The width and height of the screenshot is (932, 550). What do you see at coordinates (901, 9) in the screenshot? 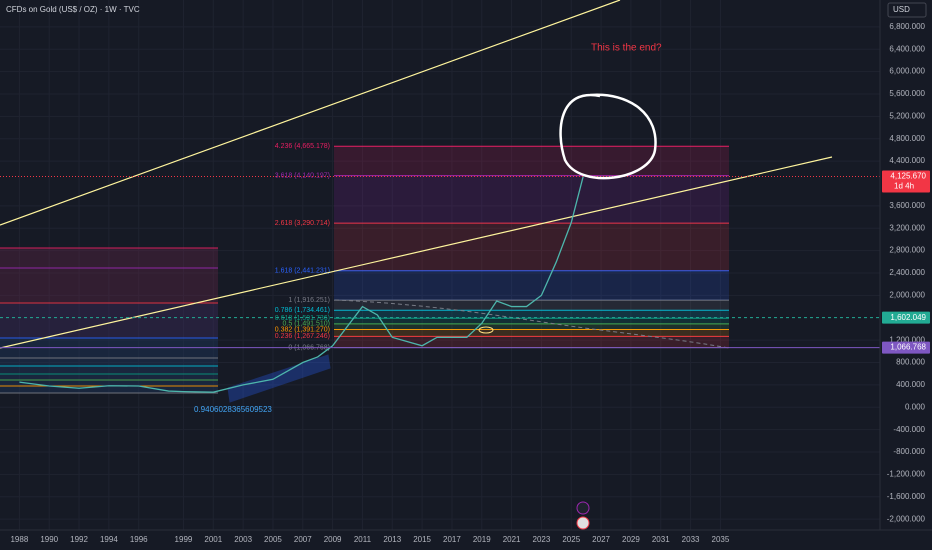
I see `currency: USD` at bounding box center [901, 9].